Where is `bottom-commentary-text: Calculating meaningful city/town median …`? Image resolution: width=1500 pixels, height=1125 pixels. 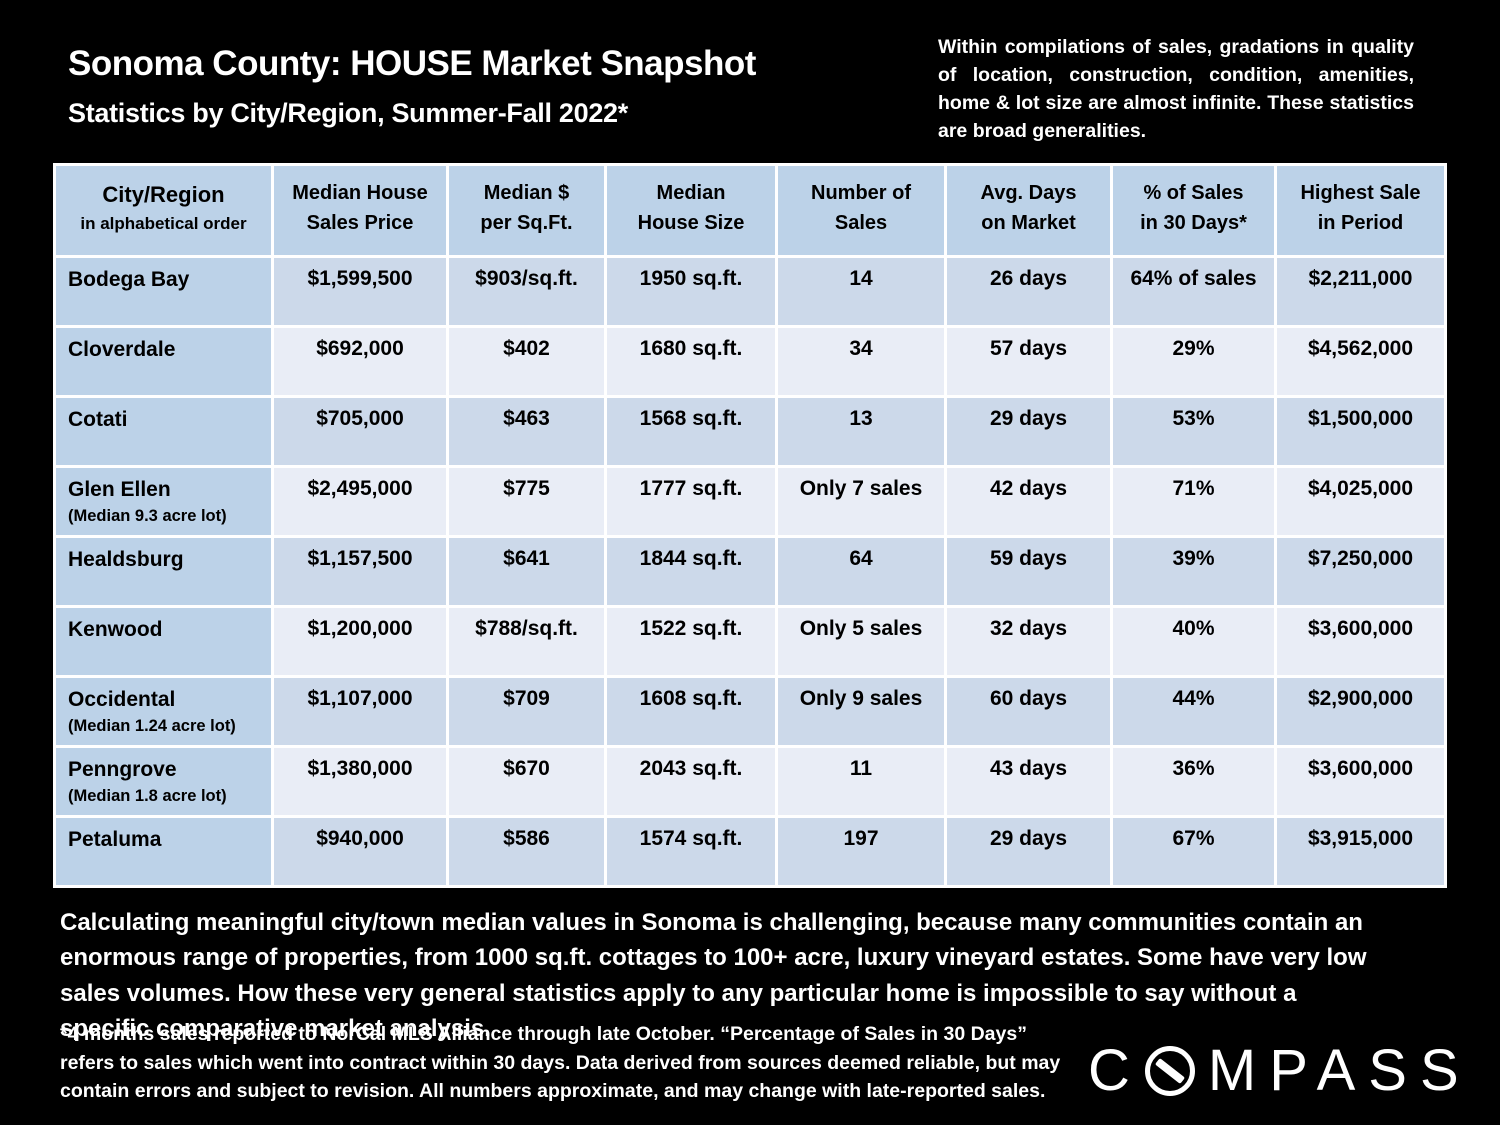
bottom-commentary-text: Calculating meaningful city/town median … is located at coordinates (713, 975).